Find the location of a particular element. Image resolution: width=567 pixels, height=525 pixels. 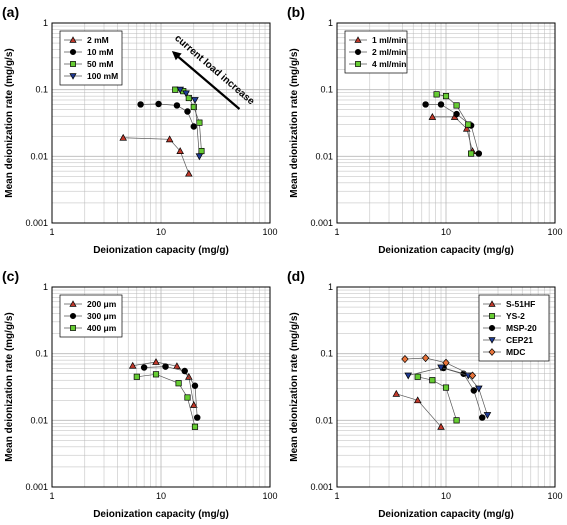

legend-label: 300 μm is located at coordinates (102, 316).